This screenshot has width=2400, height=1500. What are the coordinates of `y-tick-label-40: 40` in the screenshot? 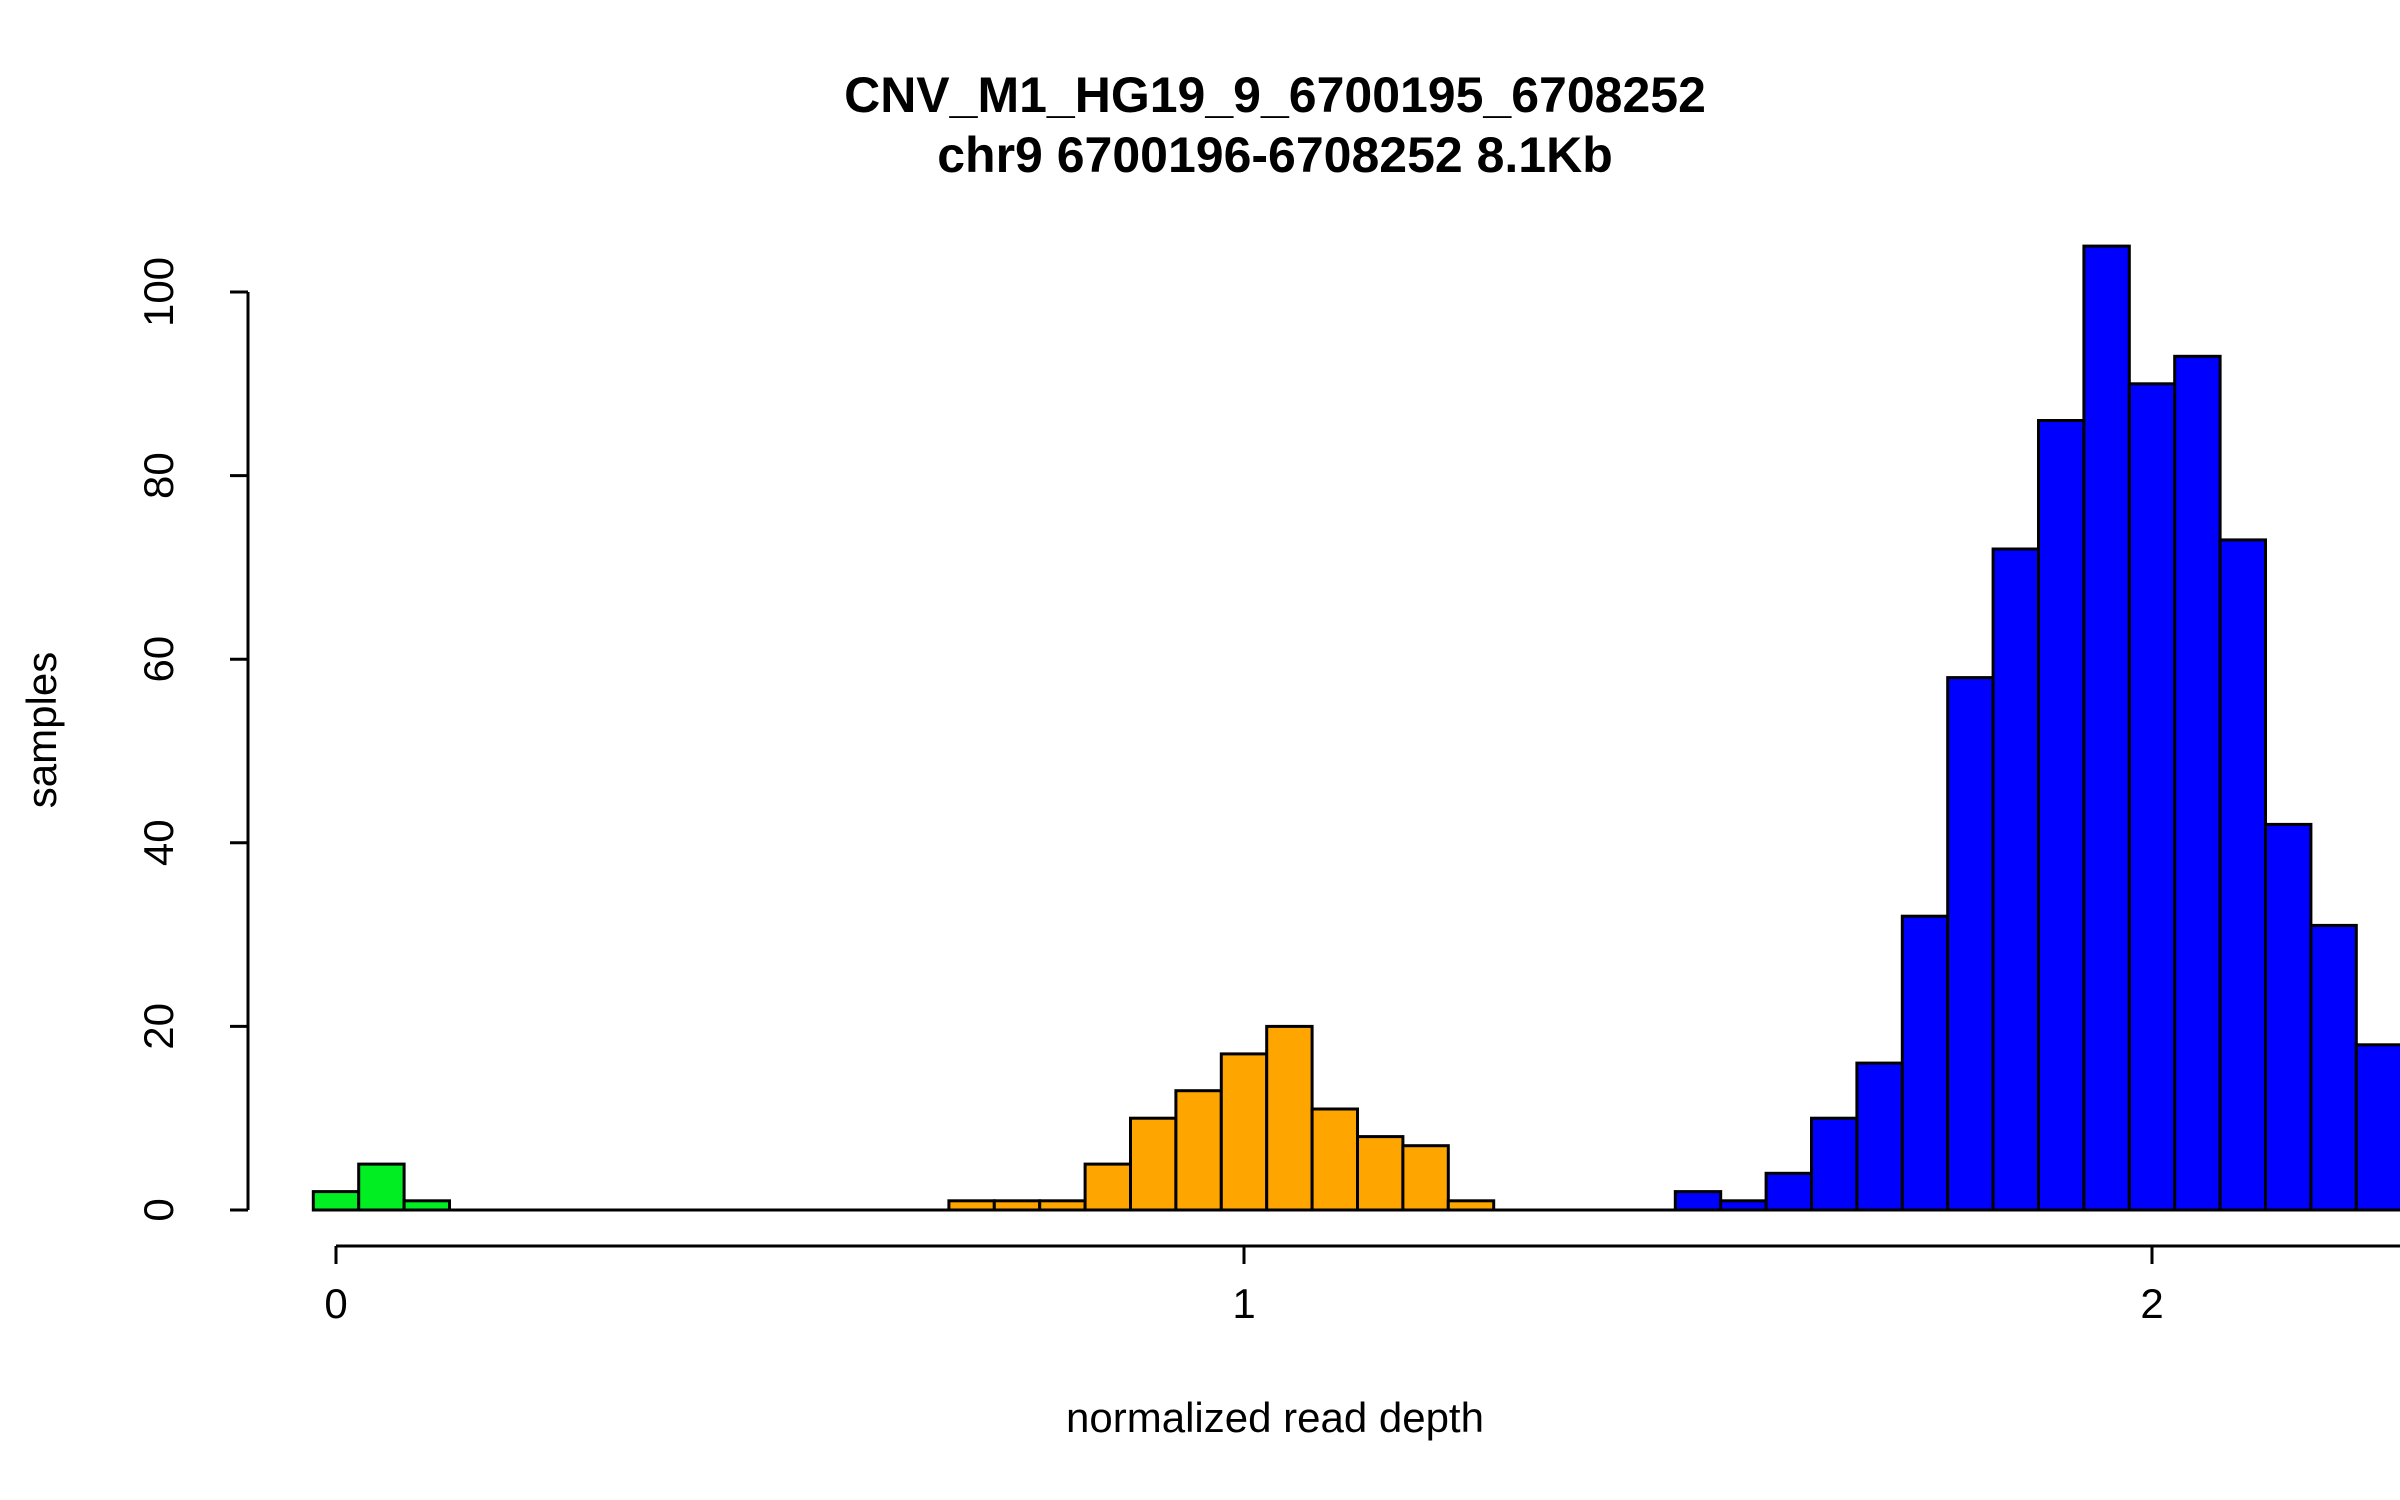 It's located at (158, 842).